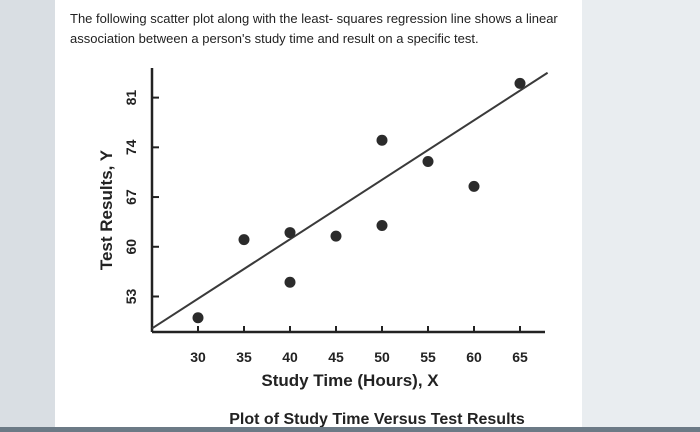  Describe the element at coordinates (131, 147) in the screenshot. I see `y-tick-label: 74` at that location.